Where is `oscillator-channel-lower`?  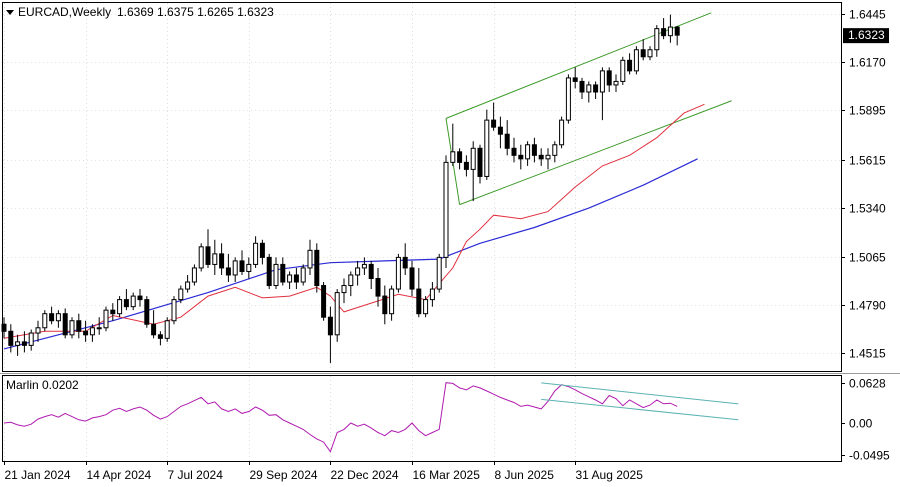 oscillator-channel-lower is located at coordinates (640, 409).